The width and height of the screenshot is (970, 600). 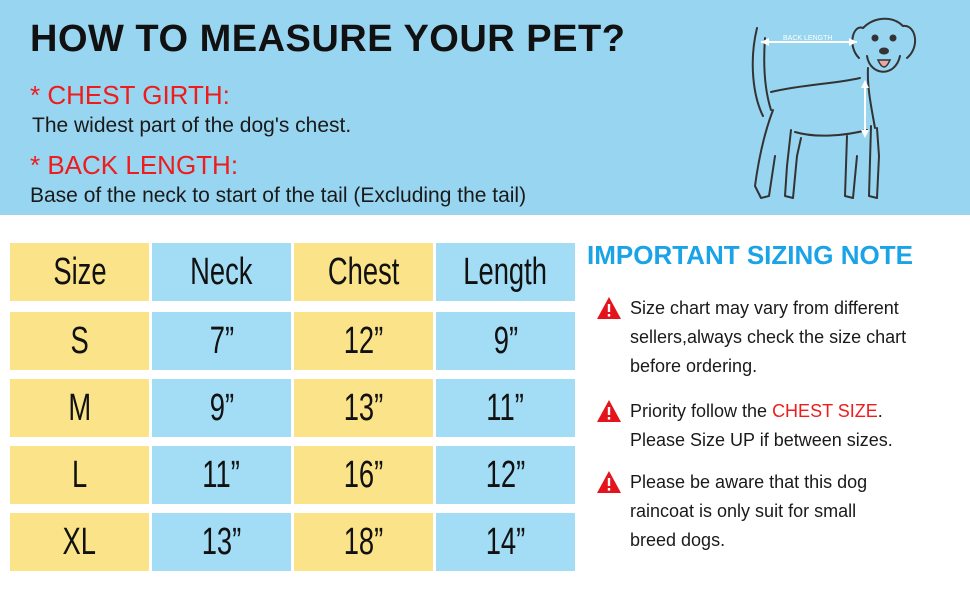 What do you see at coordinates (743, 511) in the screenshot?
I see `note-text-line: raincoat is only suit for small` at bounding box center [743, 511].